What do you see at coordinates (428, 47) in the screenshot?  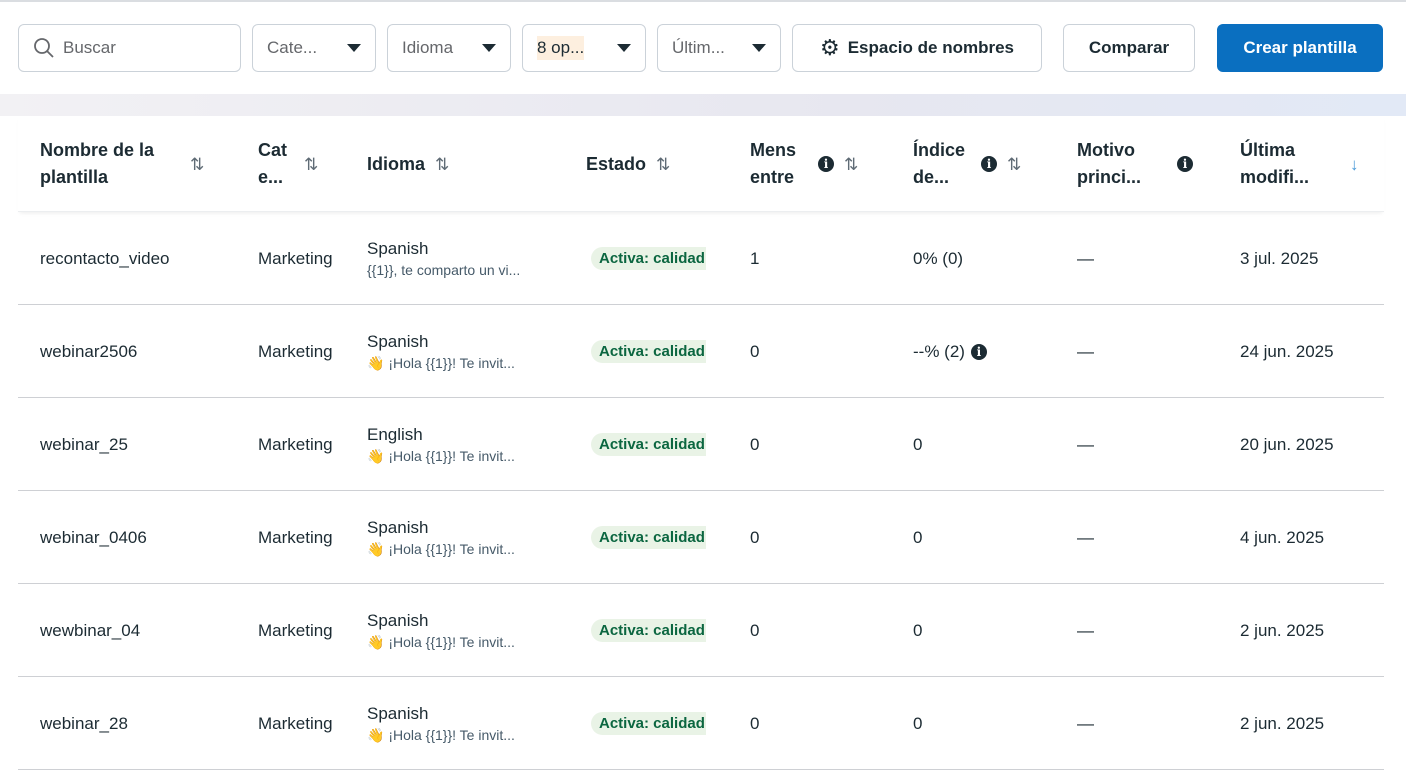 I see `filter-label: Idioma` at bounding box center [428, 47].